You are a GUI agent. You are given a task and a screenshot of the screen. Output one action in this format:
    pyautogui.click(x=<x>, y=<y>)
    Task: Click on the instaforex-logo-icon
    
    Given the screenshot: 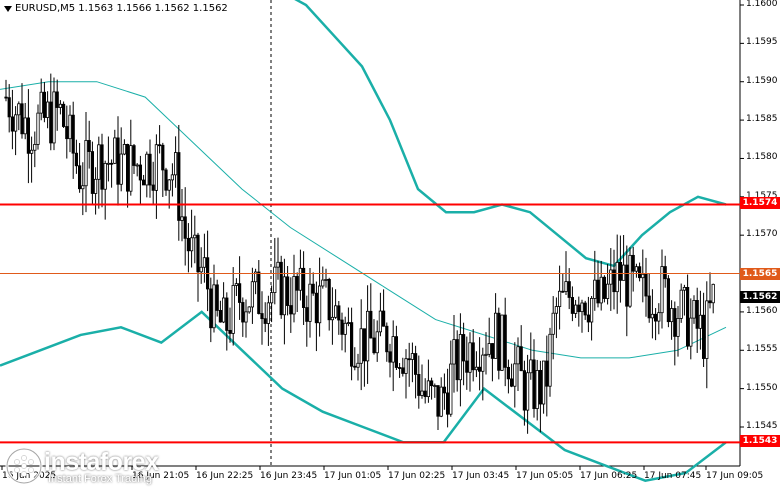 What is the action you would take?
    pyautogui.click(x=24, y=466)
    